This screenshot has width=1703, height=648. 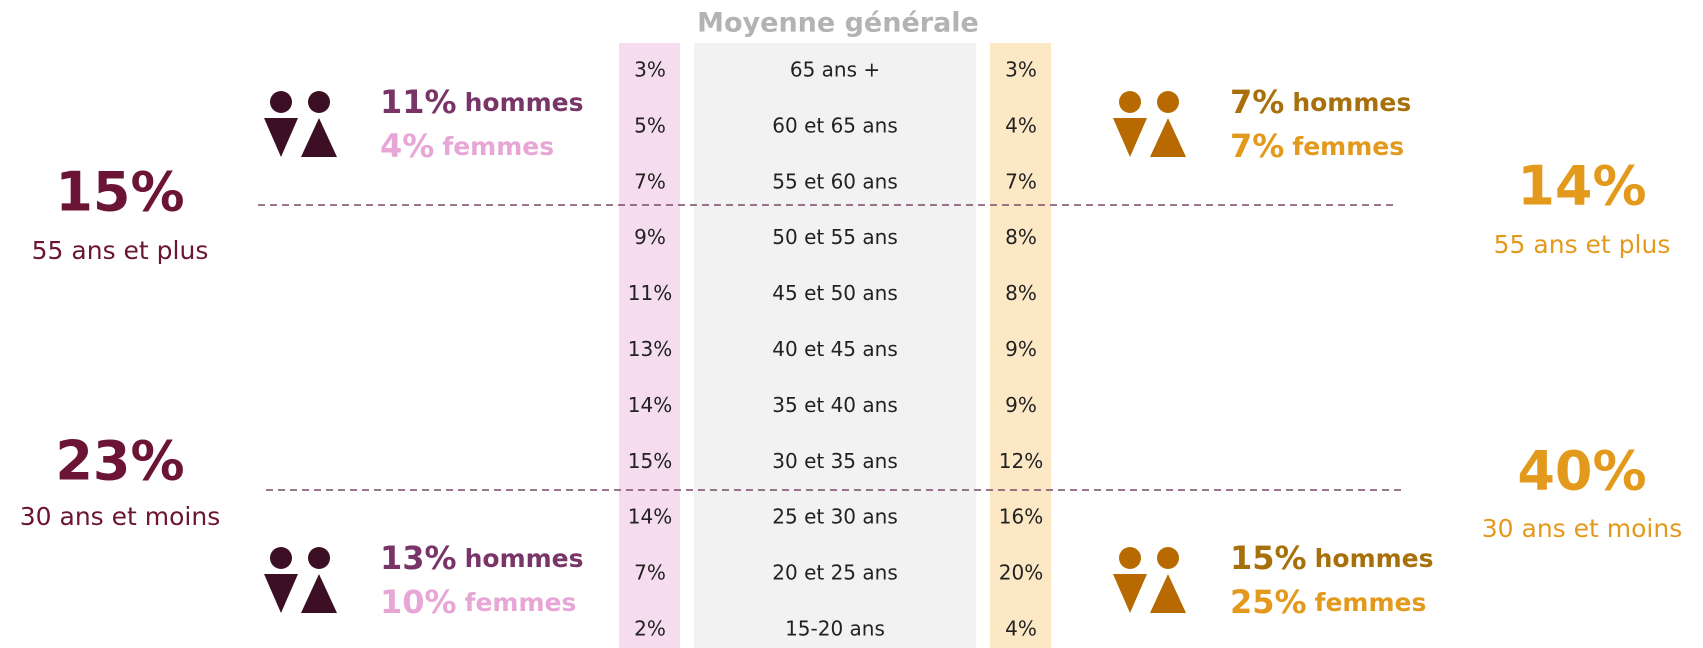 I want to click on left-percent: 3%, so click(x=650, y=70).